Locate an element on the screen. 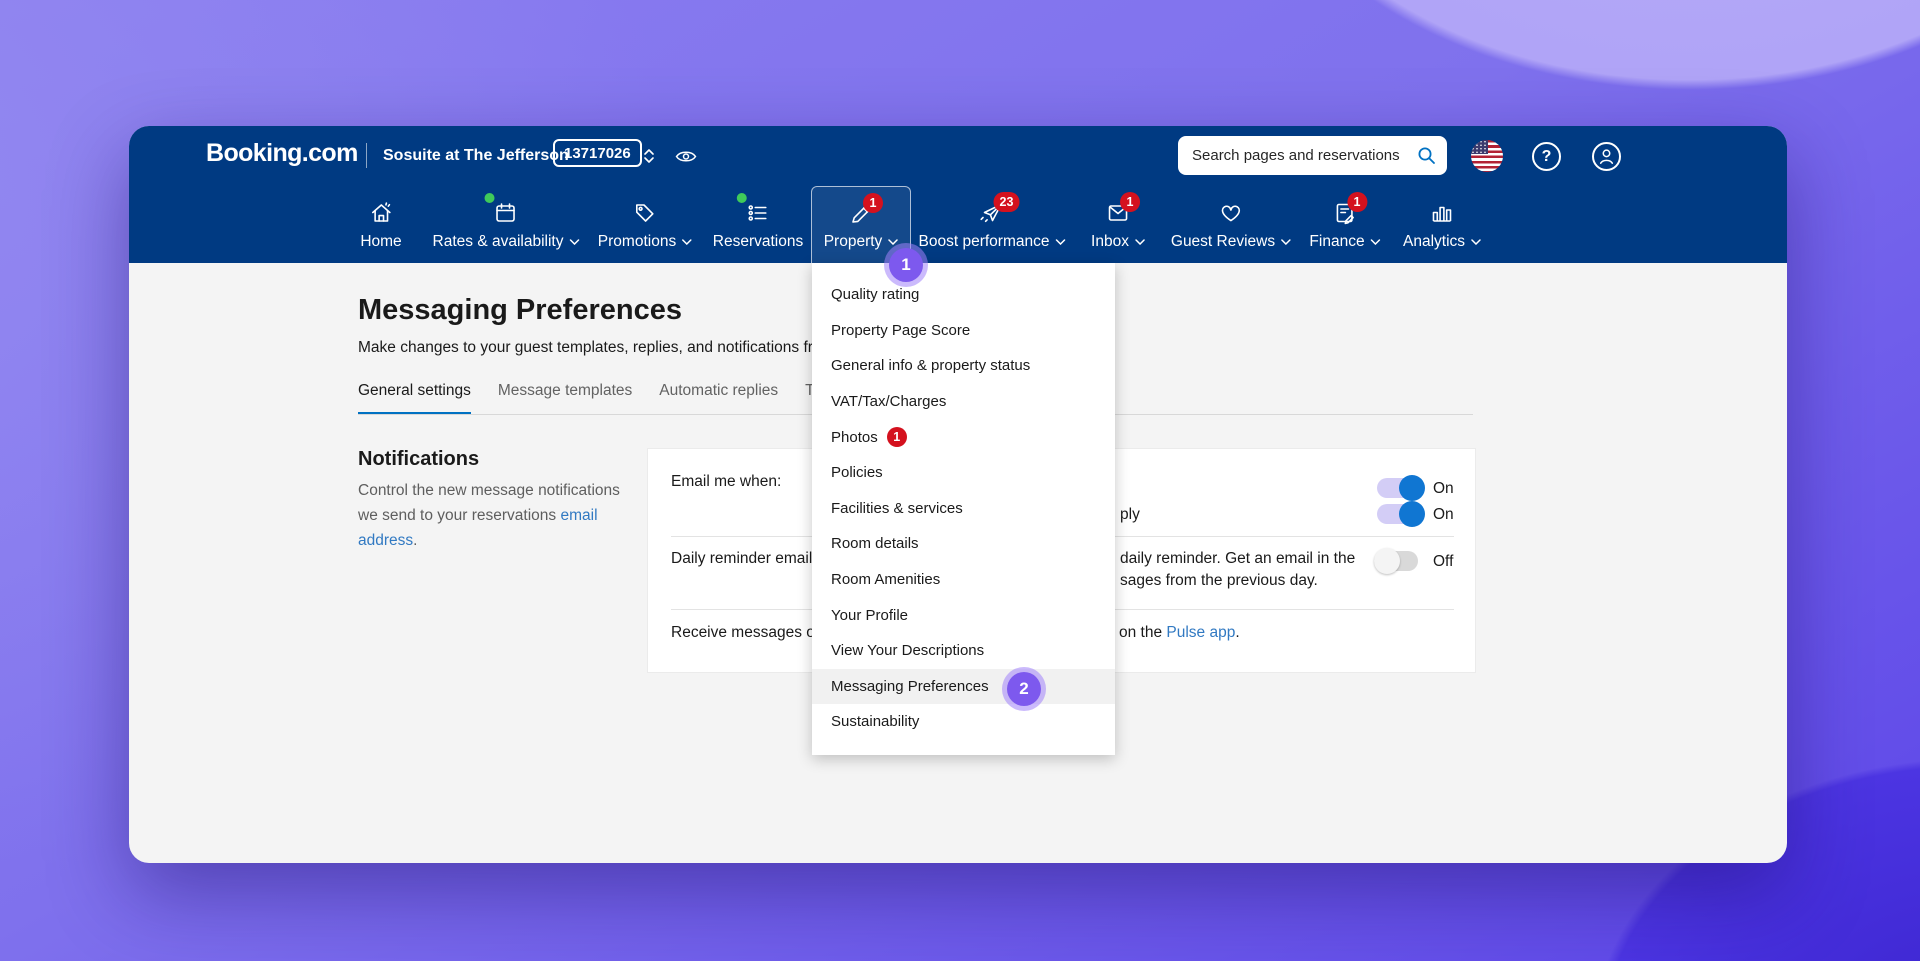  reply-option-fragment: ply is located at coordinates (1130, 514).